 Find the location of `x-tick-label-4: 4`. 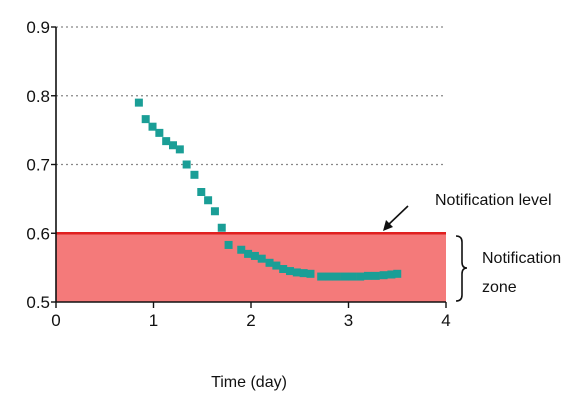

x-tick-label-4: 4 is located at coordinates (445, 320).